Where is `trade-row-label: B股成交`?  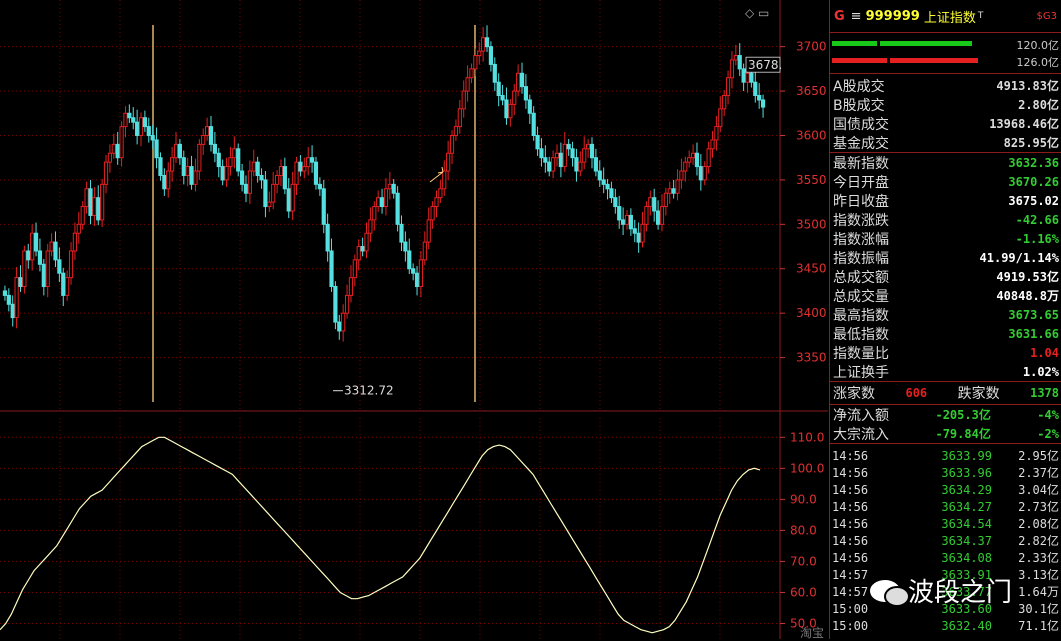
trade-row-label: B股成交 is located at coordinates (859, 105).